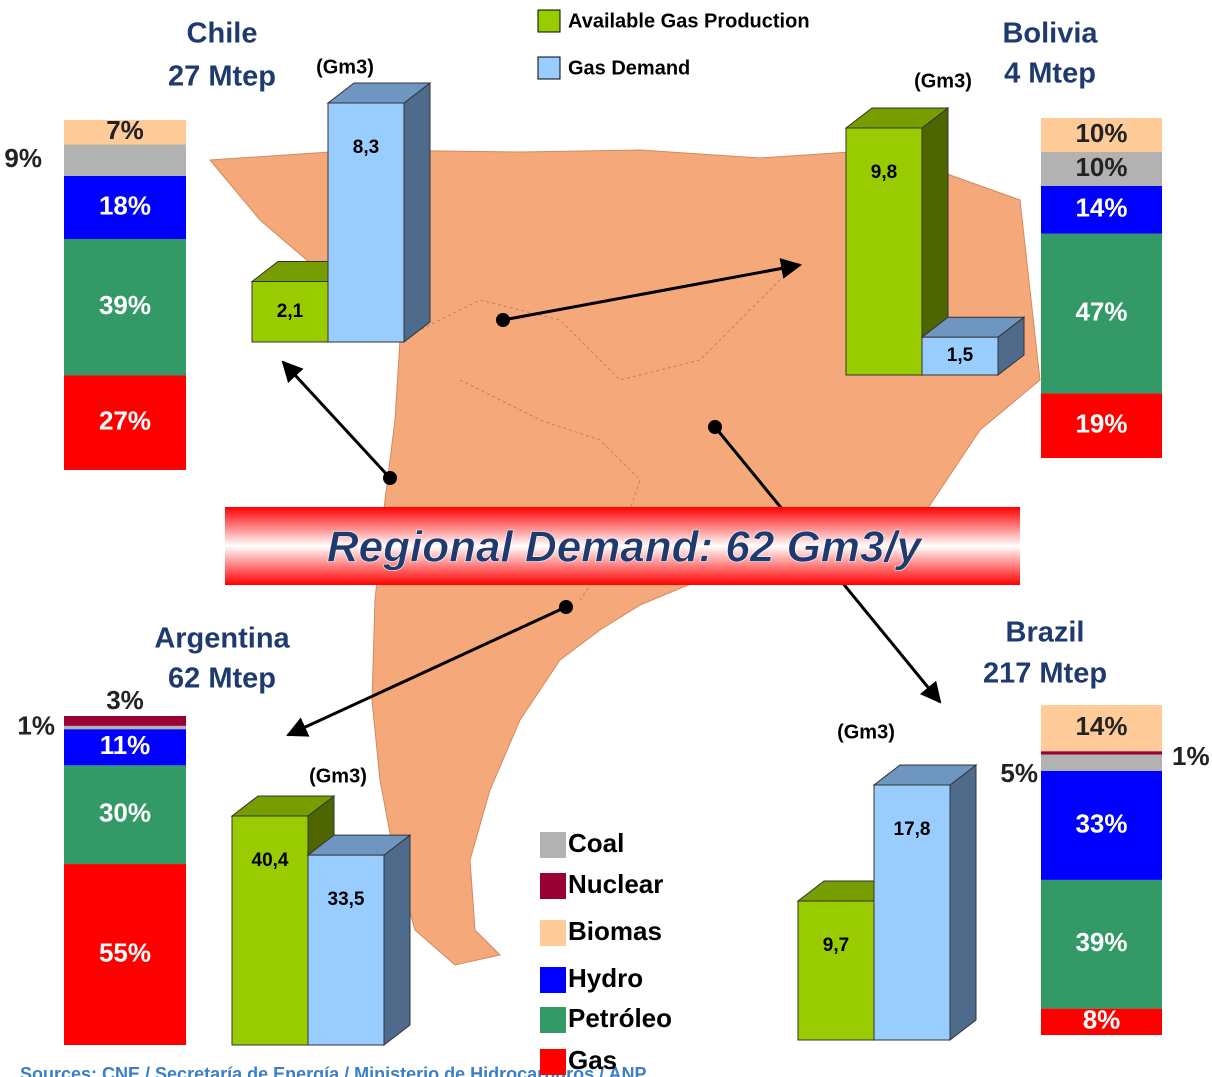 The width and height of the screenshot is (1212, 1077). What do you see at coordinates (596, 843) in the screenshot?
I see `legend-label: Coal` at bounding box center [596, 843].